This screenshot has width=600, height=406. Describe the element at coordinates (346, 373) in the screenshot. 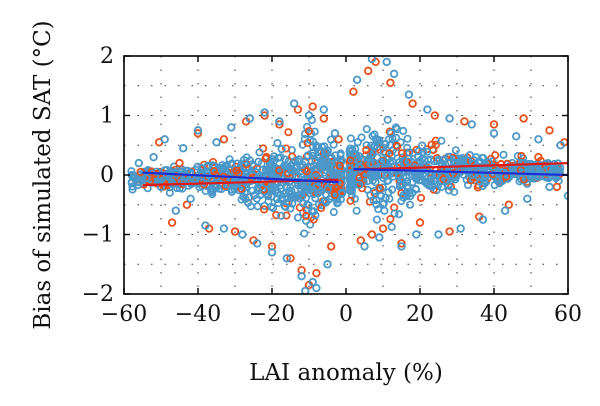

I see `x-axis-label: LAI anomaly (%)` at that location.